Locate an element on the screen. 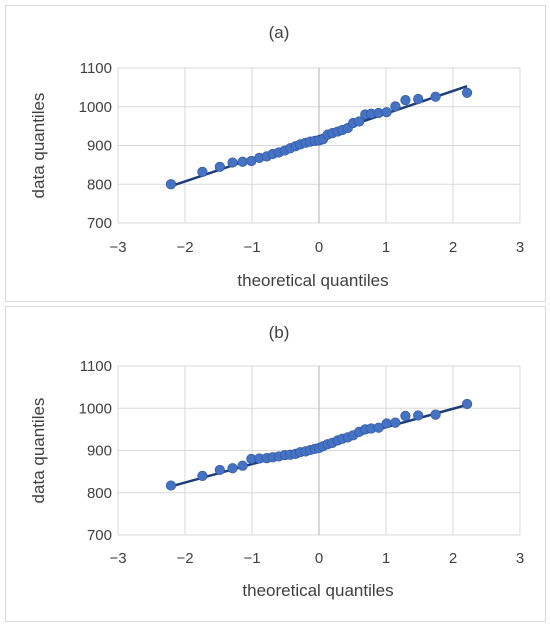  chart-title: (b) is located at coordinates (279, 332).